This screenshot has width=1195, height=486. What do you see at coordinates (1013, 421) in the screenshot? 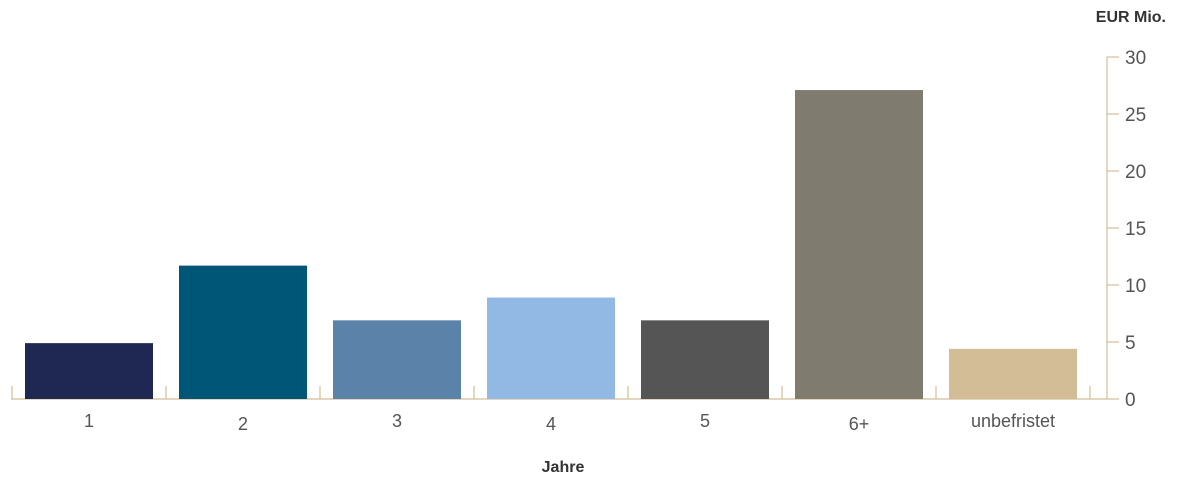
I see `x-tick-label: unbefristet` at bounding box center [1013, 421].